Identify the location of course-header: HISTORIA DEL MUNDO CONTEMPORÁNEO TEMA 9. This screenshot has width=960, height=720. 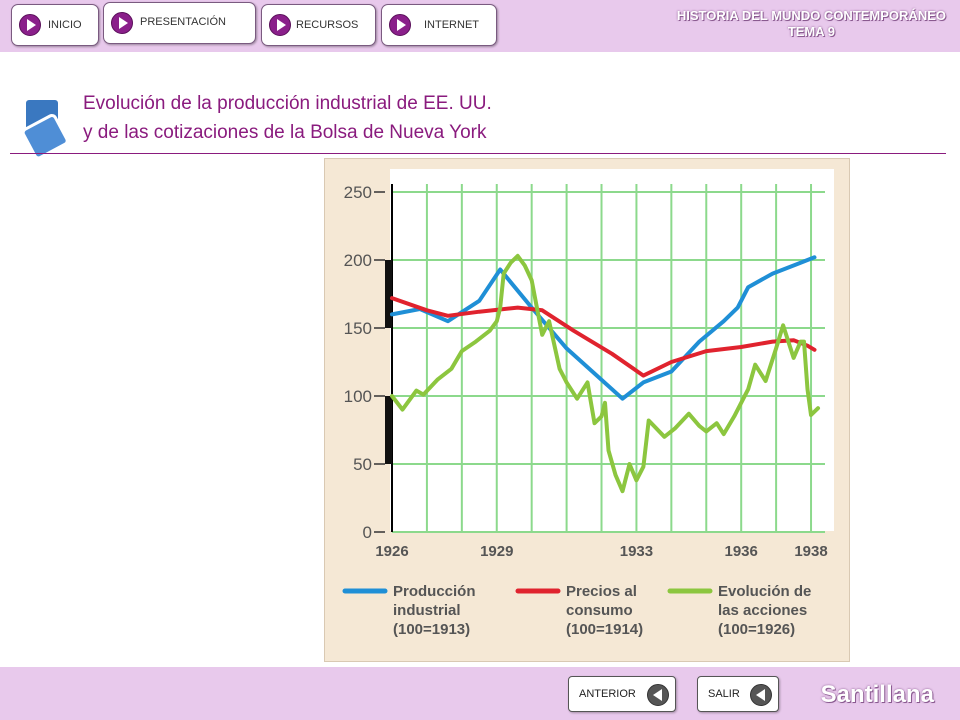
(811, 24).